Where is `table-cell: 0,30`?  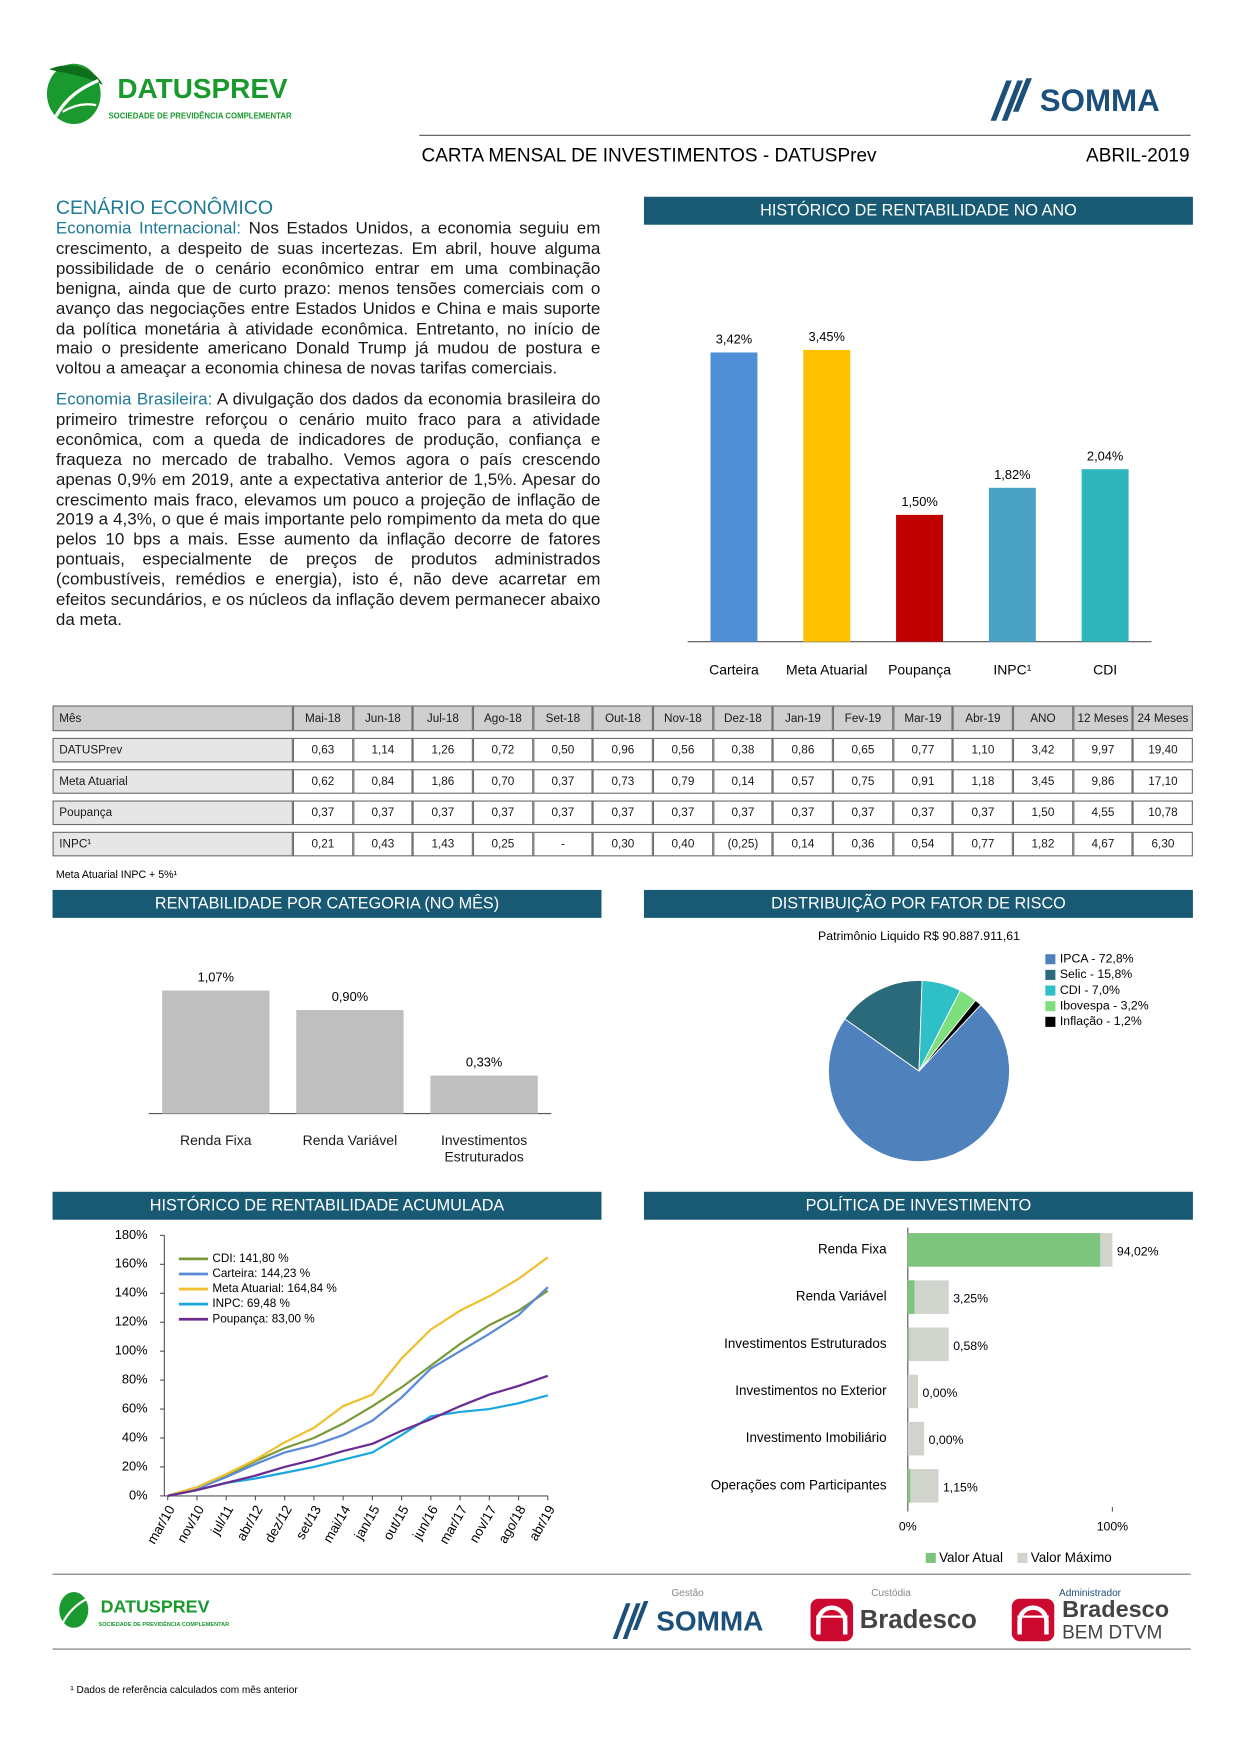 table-cell: 0,30 is located at coordinates (622, 844).